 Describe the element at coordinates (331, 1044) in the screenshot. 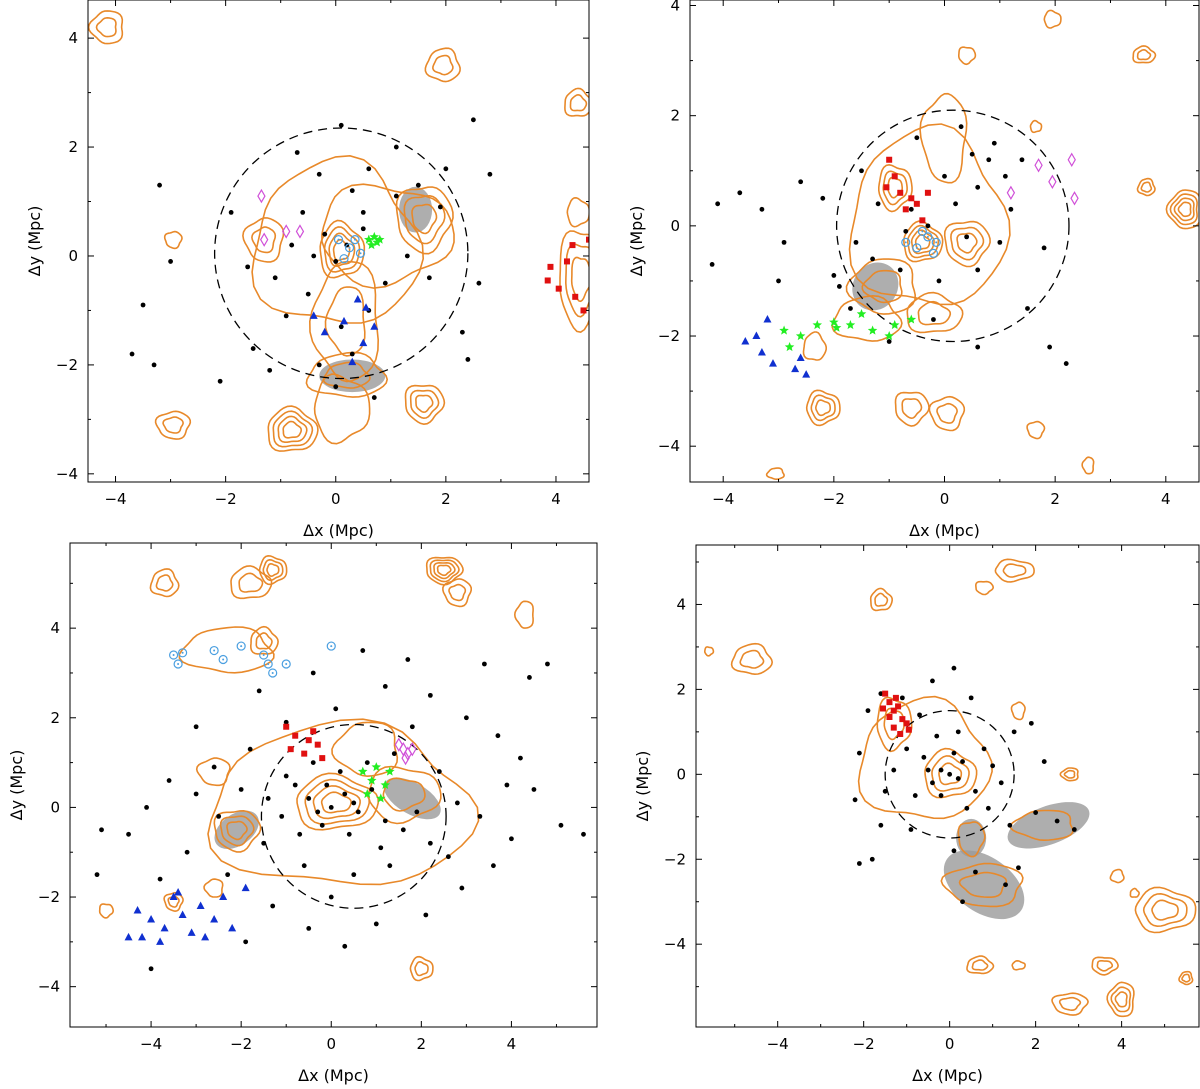

I see `x-tick-label: 0` at that location.